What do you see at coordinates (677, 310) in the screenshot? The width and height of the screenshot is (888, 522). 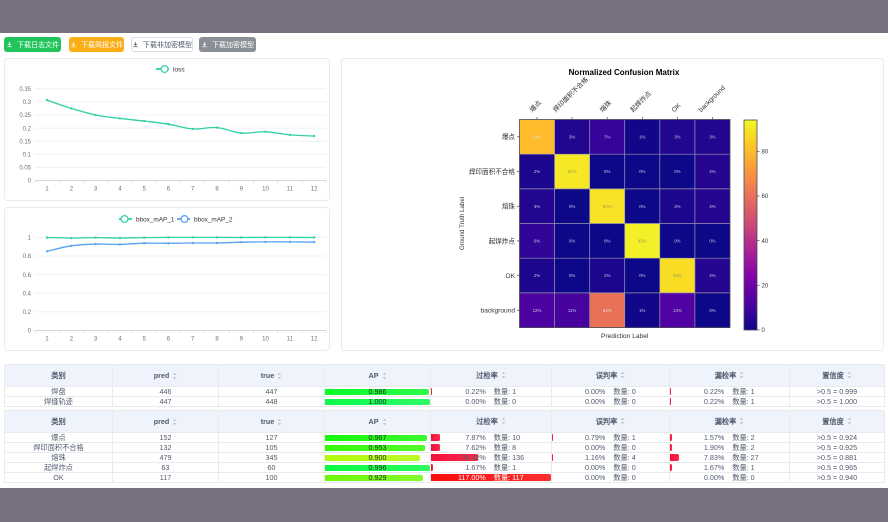 I see `svg-text: 13%` at bounding box center [677, 310].